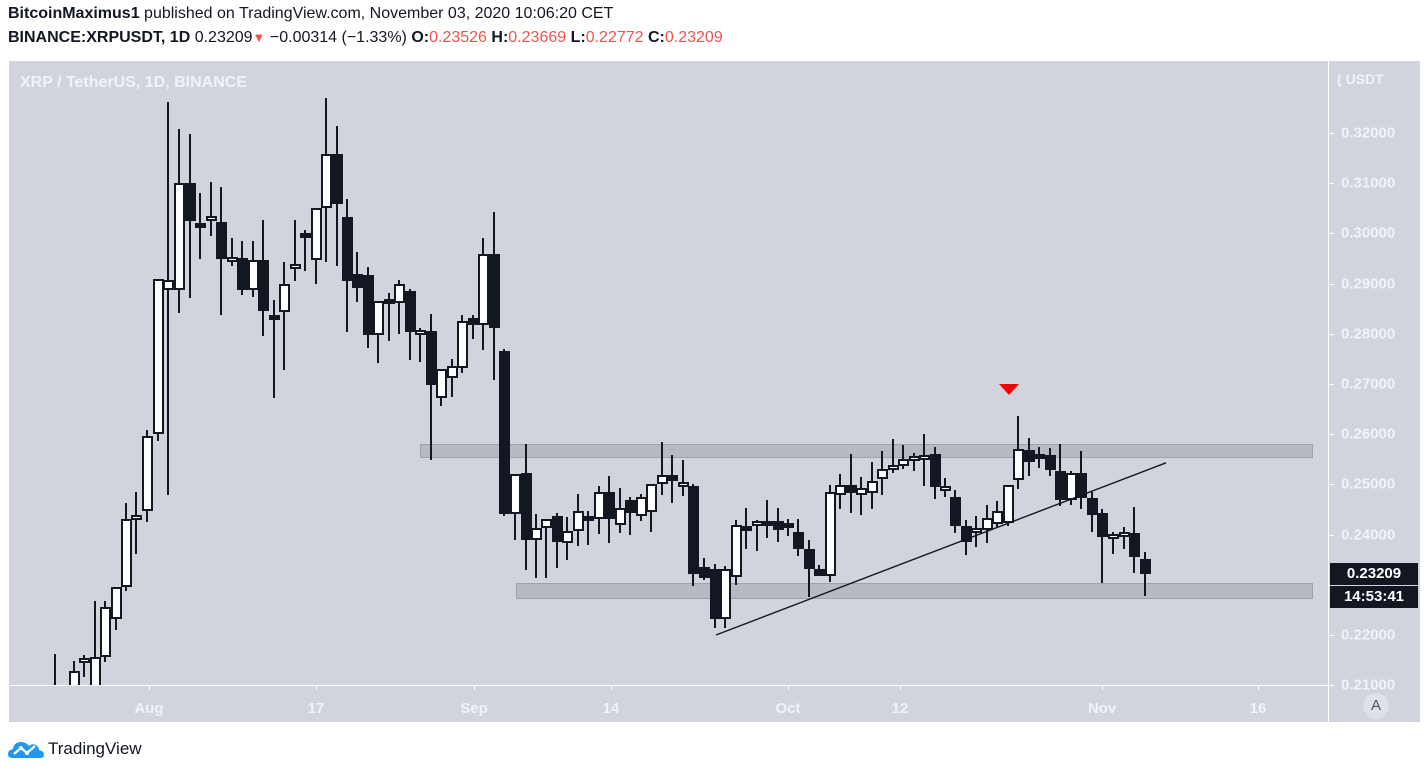 The image size is (1426, 774). I want to click on open-label: O:, so click(420, 37).